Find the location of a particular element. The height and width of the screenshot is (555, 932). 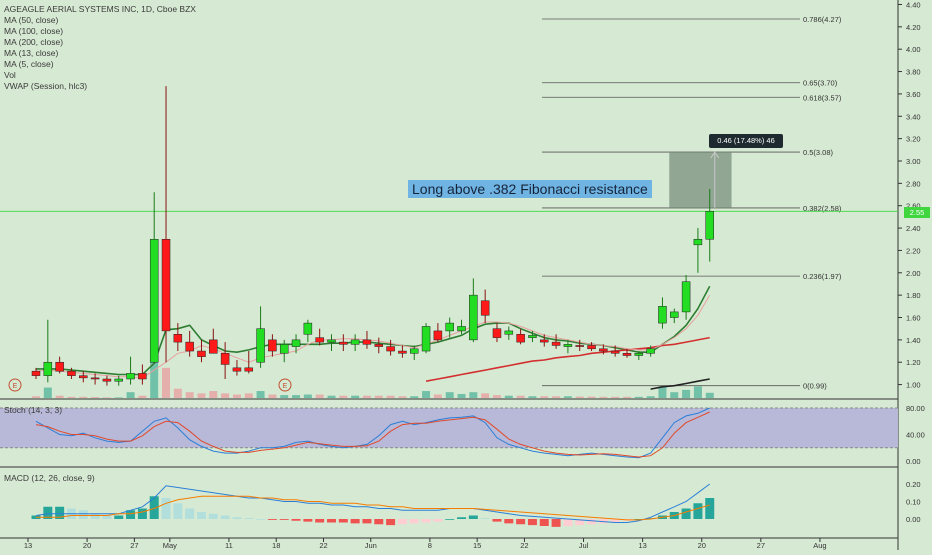

legend-vwap: VWAP (Session, hlc3) is located at coordinates (46, 86).